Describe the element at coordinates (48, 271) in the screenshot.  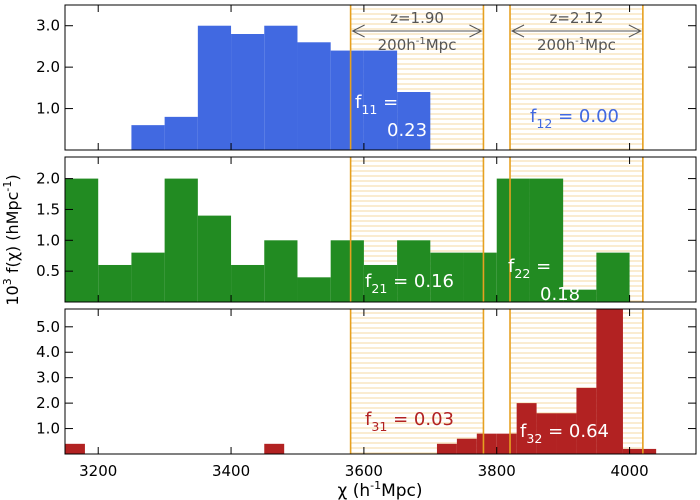
I see `middle-ytick-label: 0.5` at that location.